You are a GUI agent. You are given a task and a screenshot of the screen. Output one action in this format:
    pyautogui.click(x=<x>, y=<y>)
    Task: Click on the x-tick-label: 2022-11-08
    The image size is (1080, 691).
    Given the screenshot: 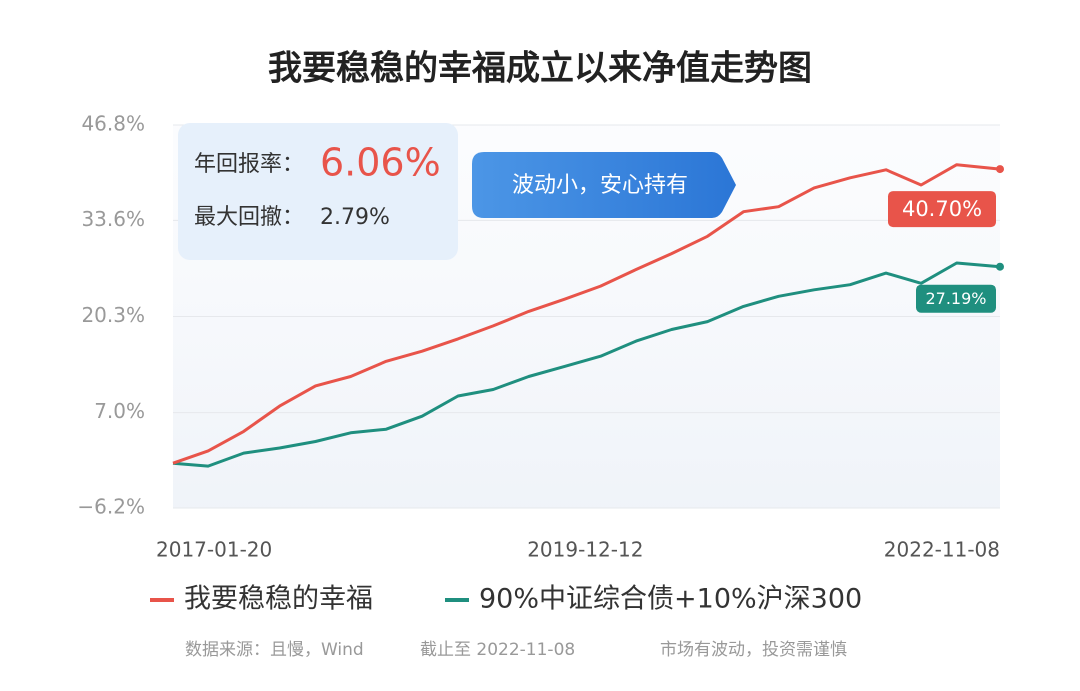 What is the action you would take?
    pyautogui.click(x=942, y=550)
    